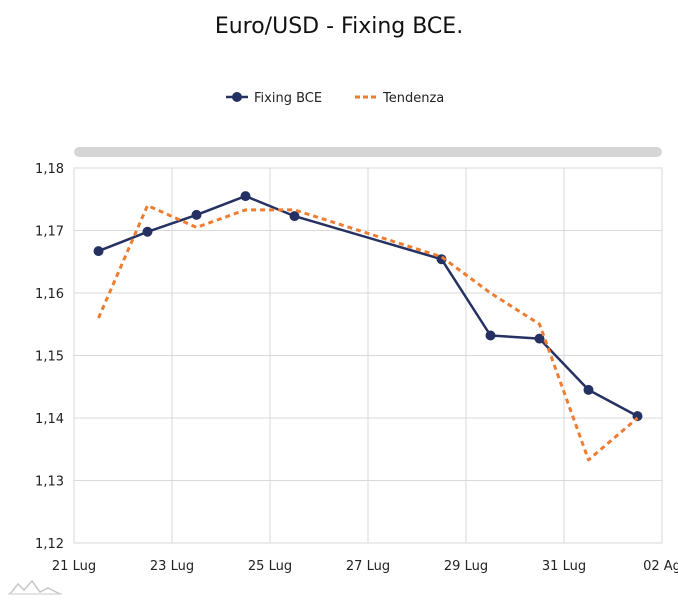  Describe the element at coordinates (49, 169) in the screenshot. I see `y-tick-label: 1,18` at that location.